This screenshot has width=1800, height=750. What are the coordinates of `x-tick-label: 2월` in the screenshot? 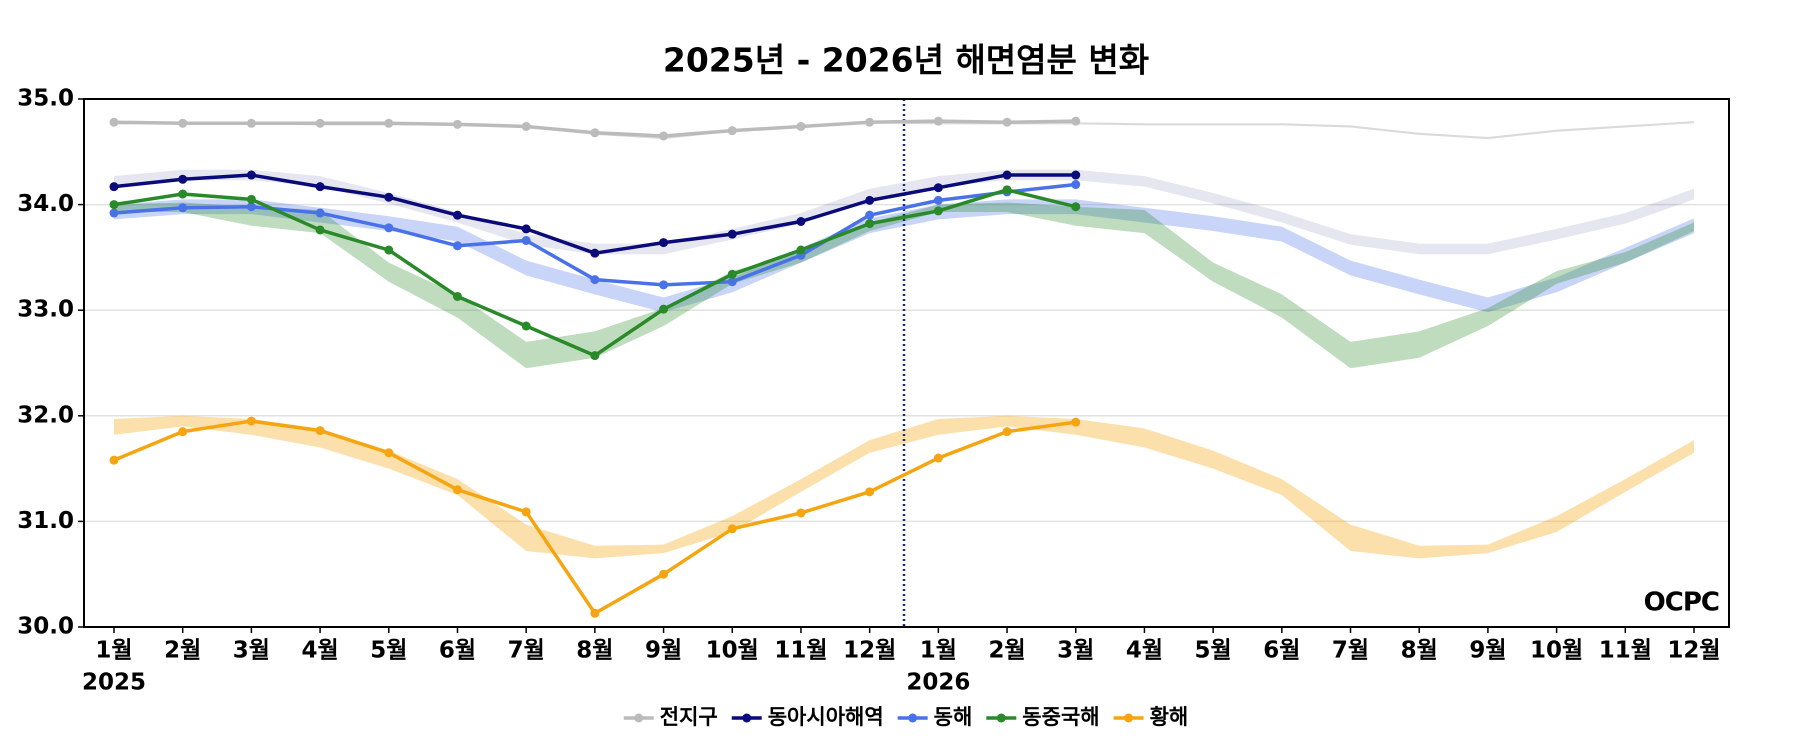 It's located at (1006, 651).